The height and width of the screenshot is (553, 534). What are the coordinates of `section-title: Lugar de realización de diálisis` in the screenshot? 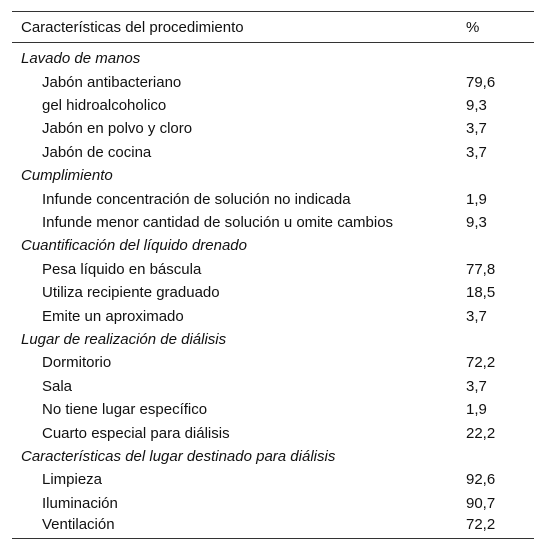 It's located at (124, 339).